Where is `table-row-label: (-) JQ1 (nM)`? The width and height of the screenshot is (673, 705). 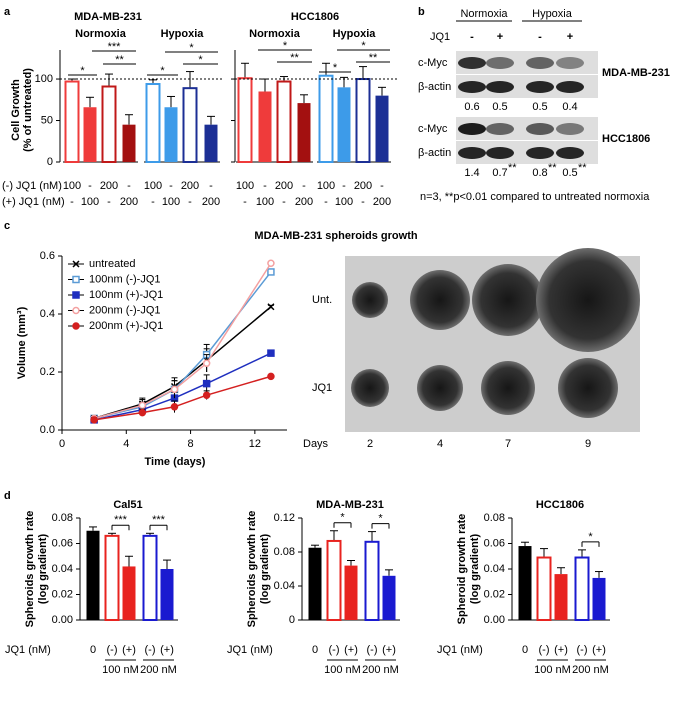 table-row-label: (-) JQ1 (nM) is located at coordinates (32, 186).